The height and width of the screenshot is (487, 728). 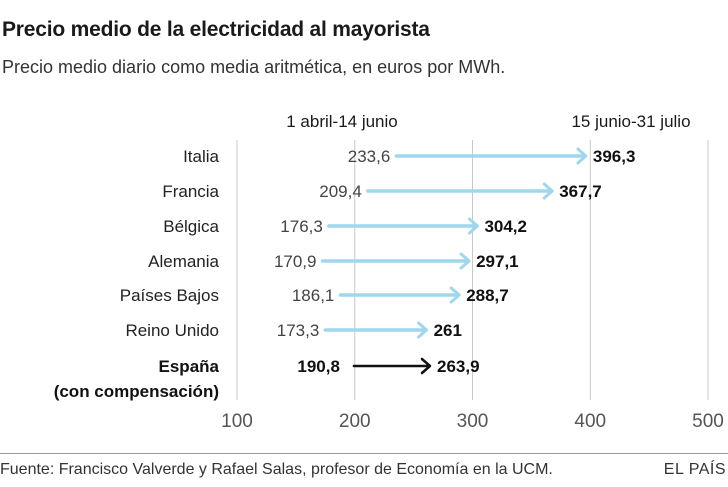 I want to click on x-tick-label: 100, so click(x=237, y=421).